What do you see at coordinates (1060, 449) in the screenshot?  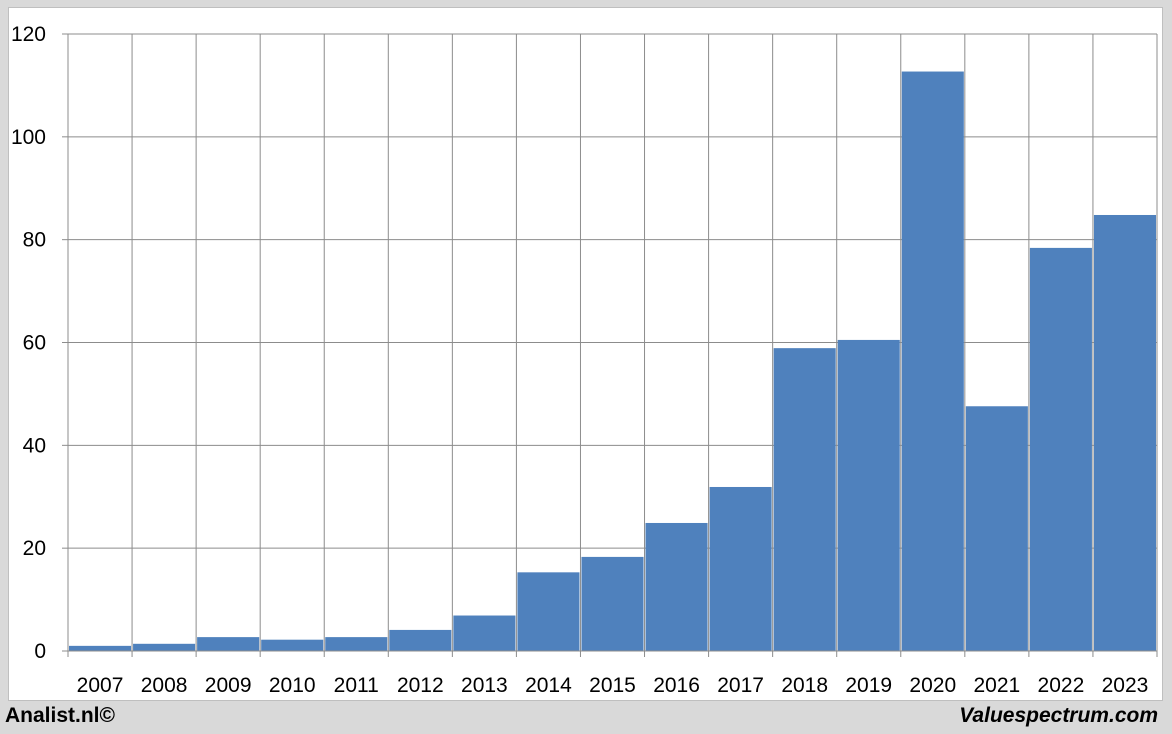 I see `bar-2022` at bounding box center [1060, 449].